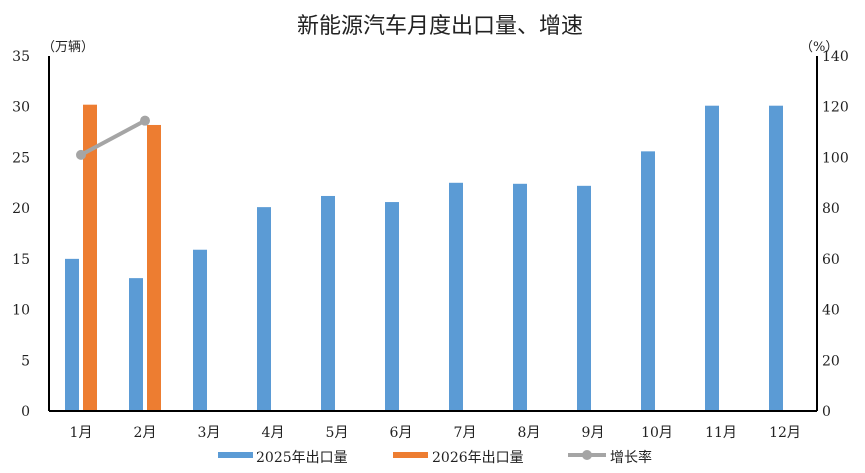  I want to click on left-axis-label: （万辆）, so click(68, 47).